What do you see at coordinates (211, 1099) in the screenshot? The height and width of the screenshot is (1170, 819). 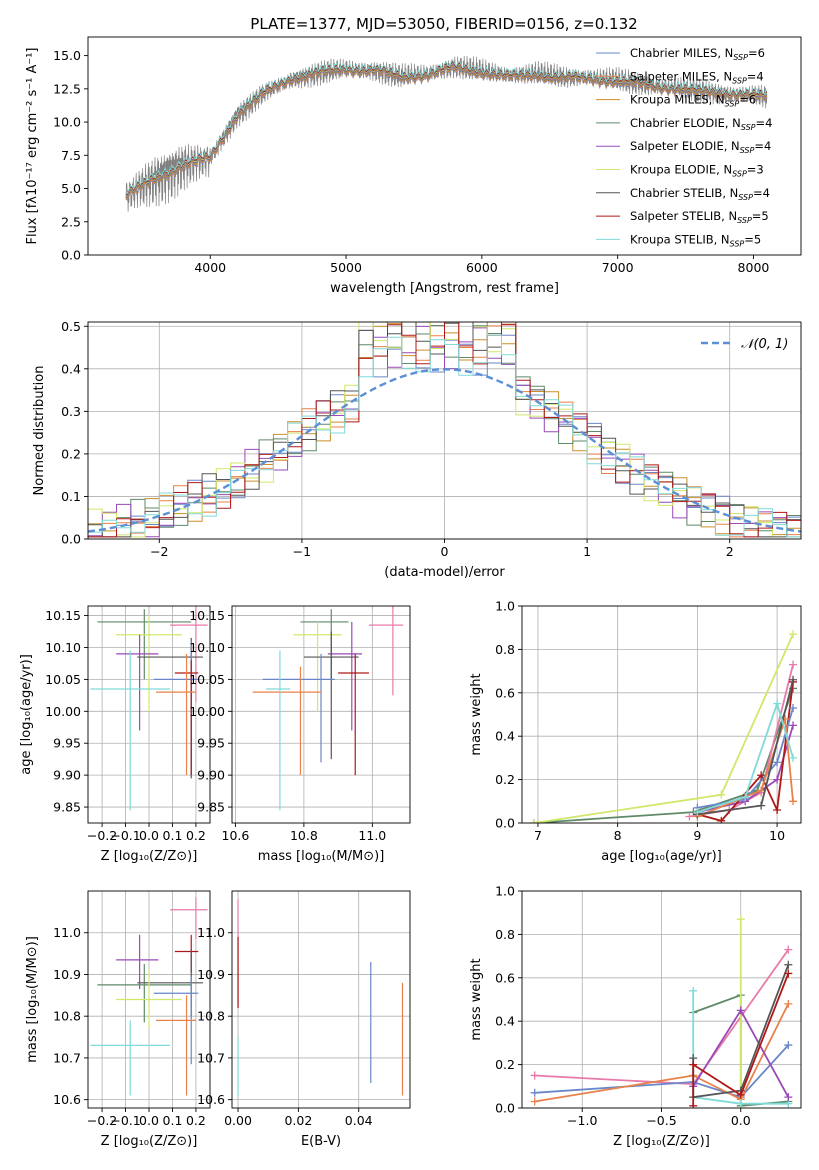 I see `mass_vs_ebv-ytick-label: 10.6` at bounding box center [211, 1099].